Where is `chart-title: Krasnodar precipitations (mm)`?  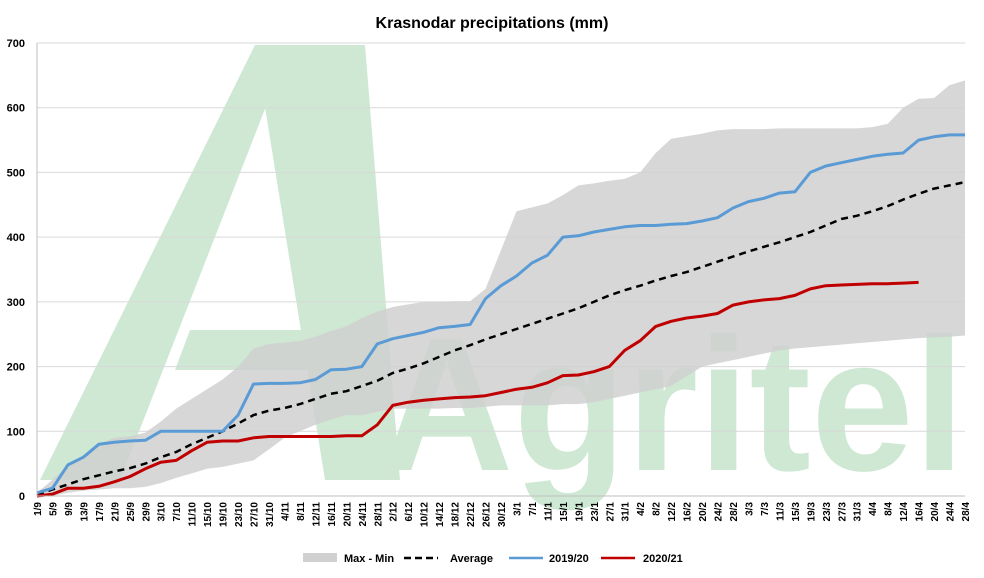 chart-title: Krasnodar precipitations (mm) is located at coordinates (492, 23).